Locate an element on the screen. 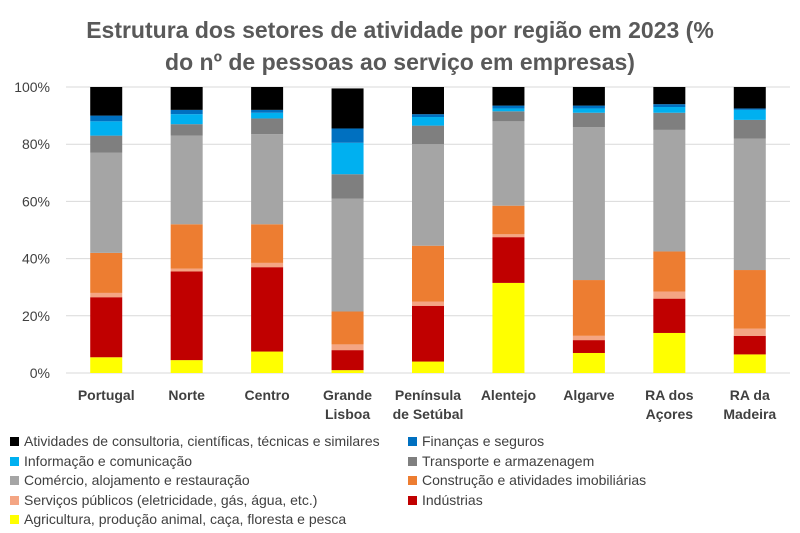 The image size is (800, 533). y-tick-label: 100% is located at coordinates (32, 87).